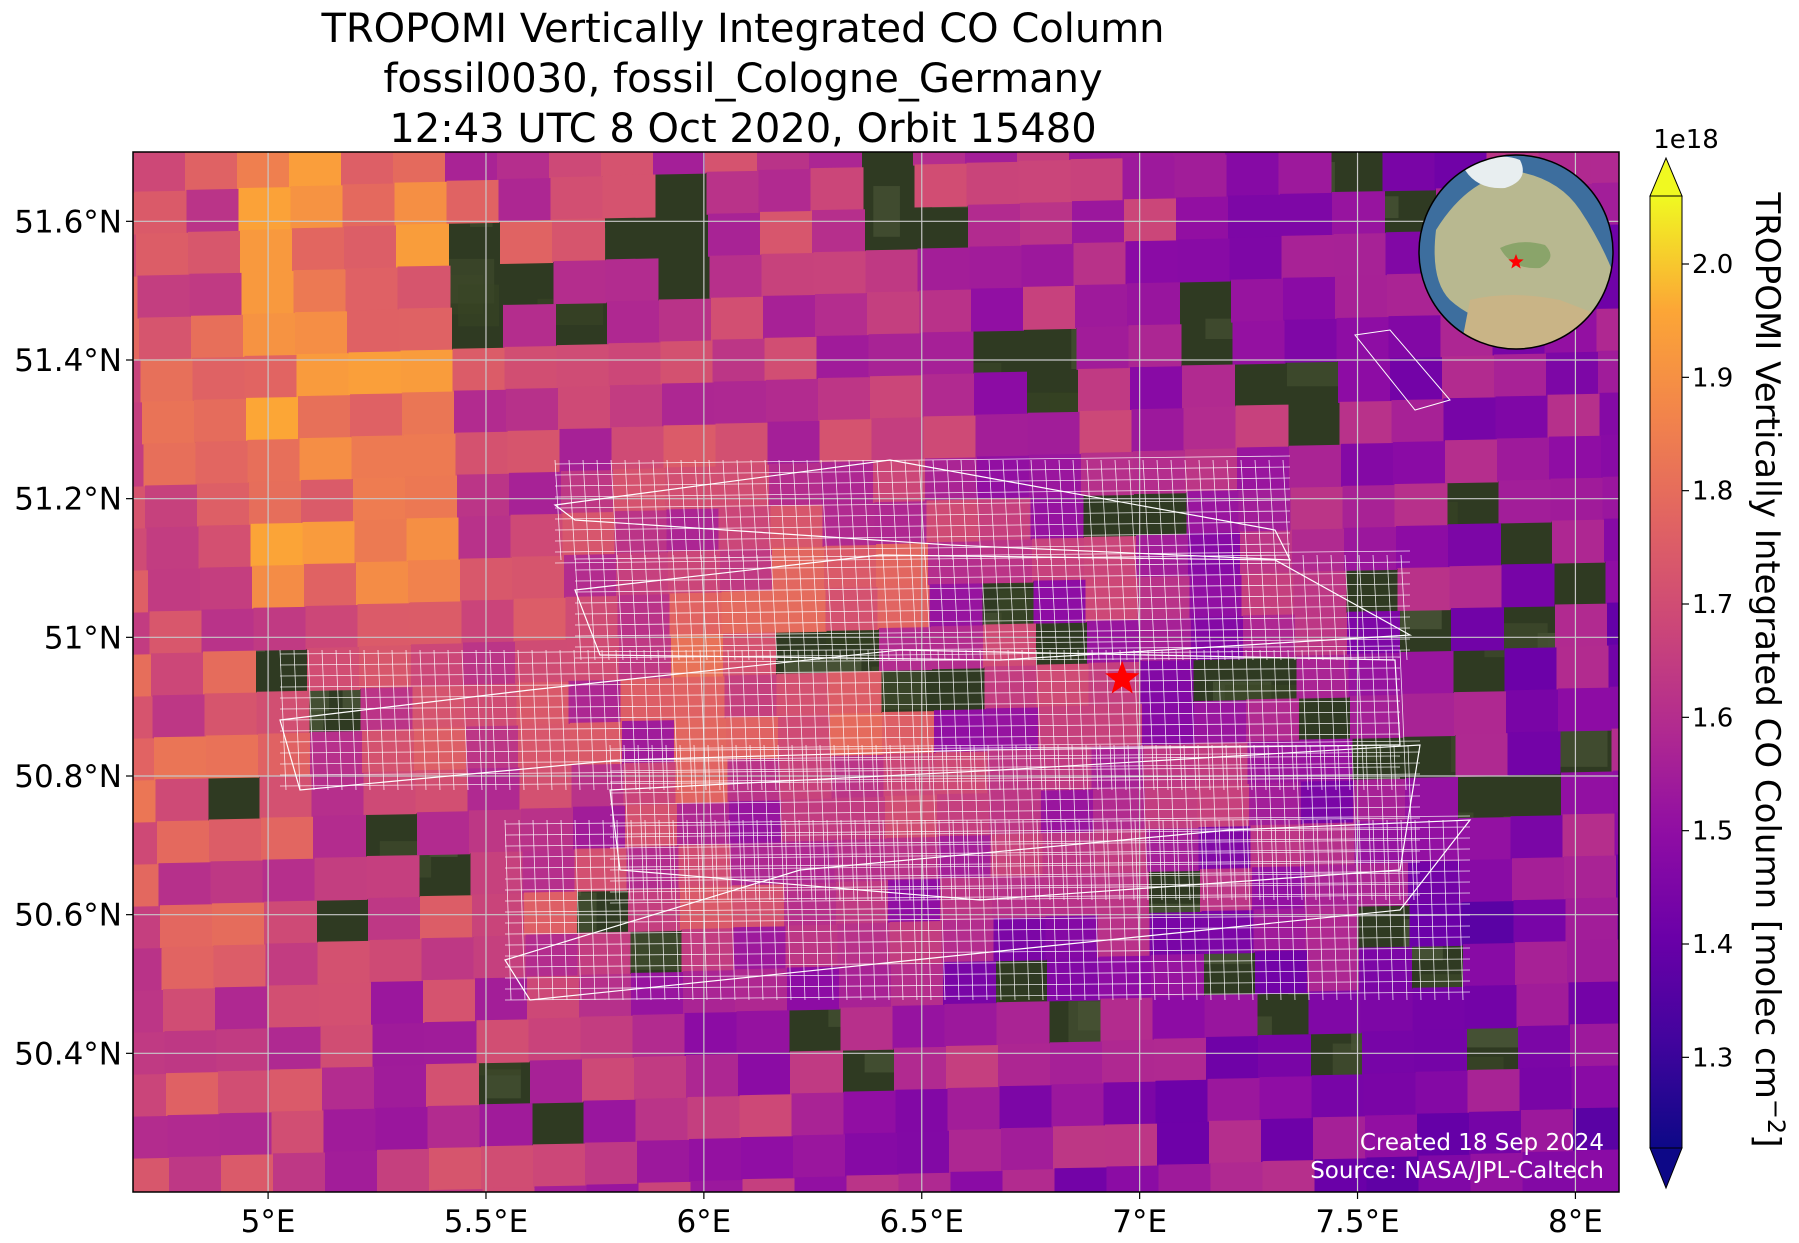 The height and width of the screenshot is (1243, 1799). I want to click on colorbar-tick-label: 1.5, so click(1712, 832).